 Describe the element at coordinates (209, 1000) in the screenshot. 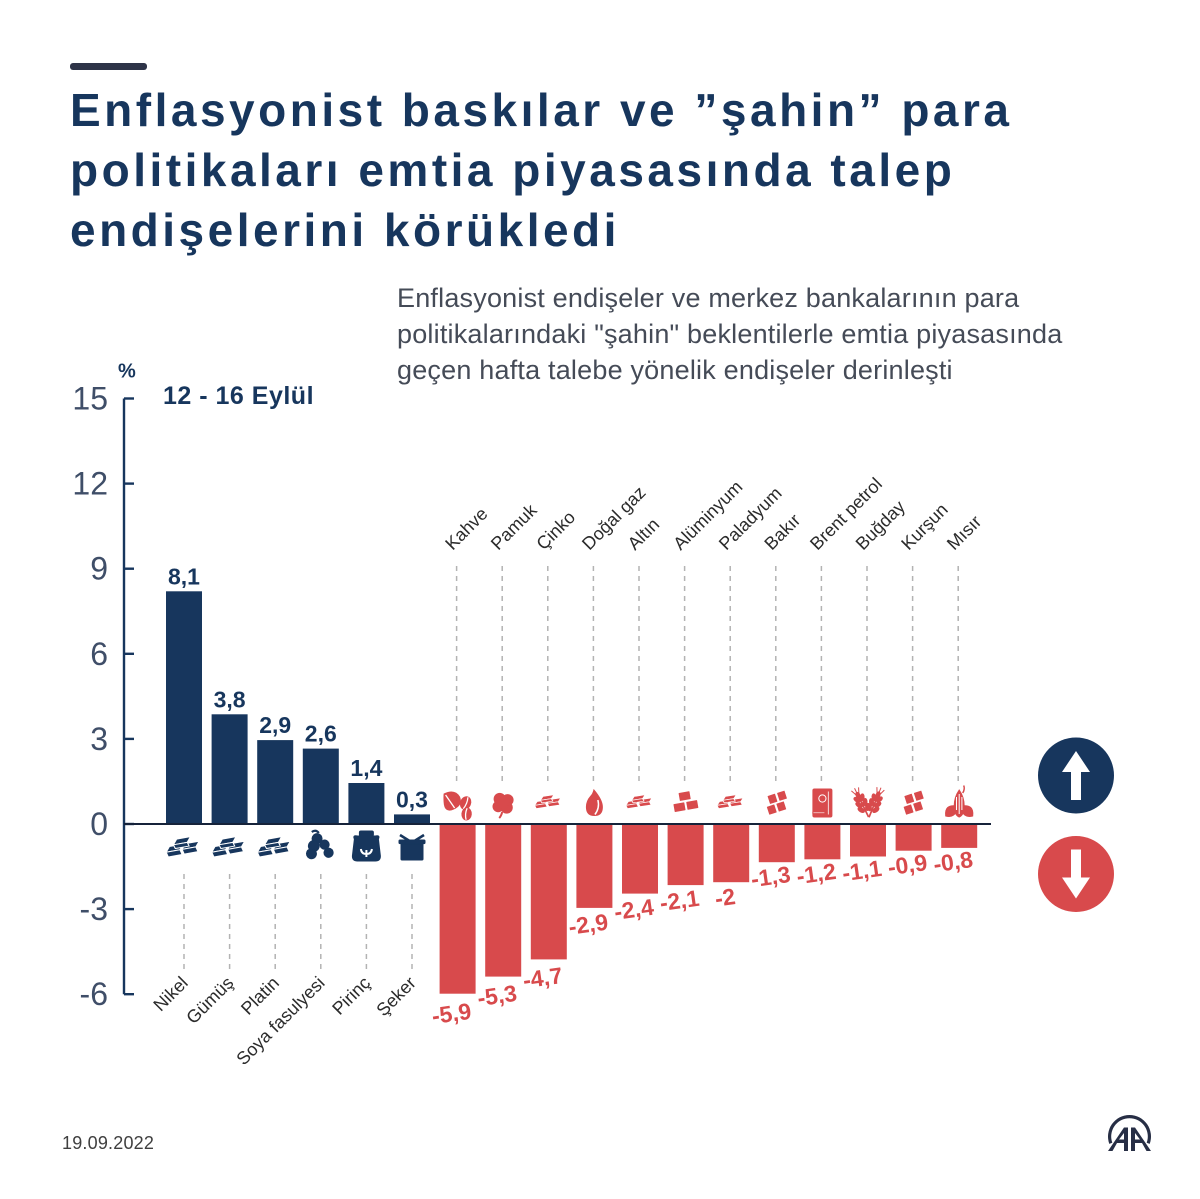

I see `svg-text: Gümüş` at that location.